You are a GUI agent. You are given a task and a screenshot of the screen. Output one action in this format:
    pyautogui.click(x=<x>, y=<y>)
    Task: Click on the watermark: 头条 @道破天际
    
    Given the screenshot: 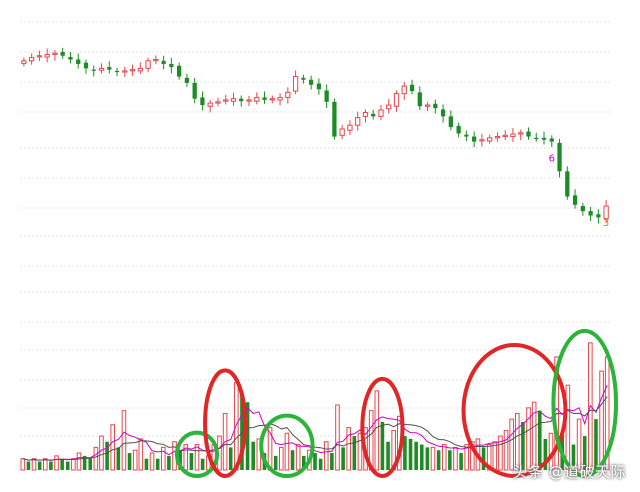 What is the action you would take?
    pyautogui.click(x=569, y=472)
    